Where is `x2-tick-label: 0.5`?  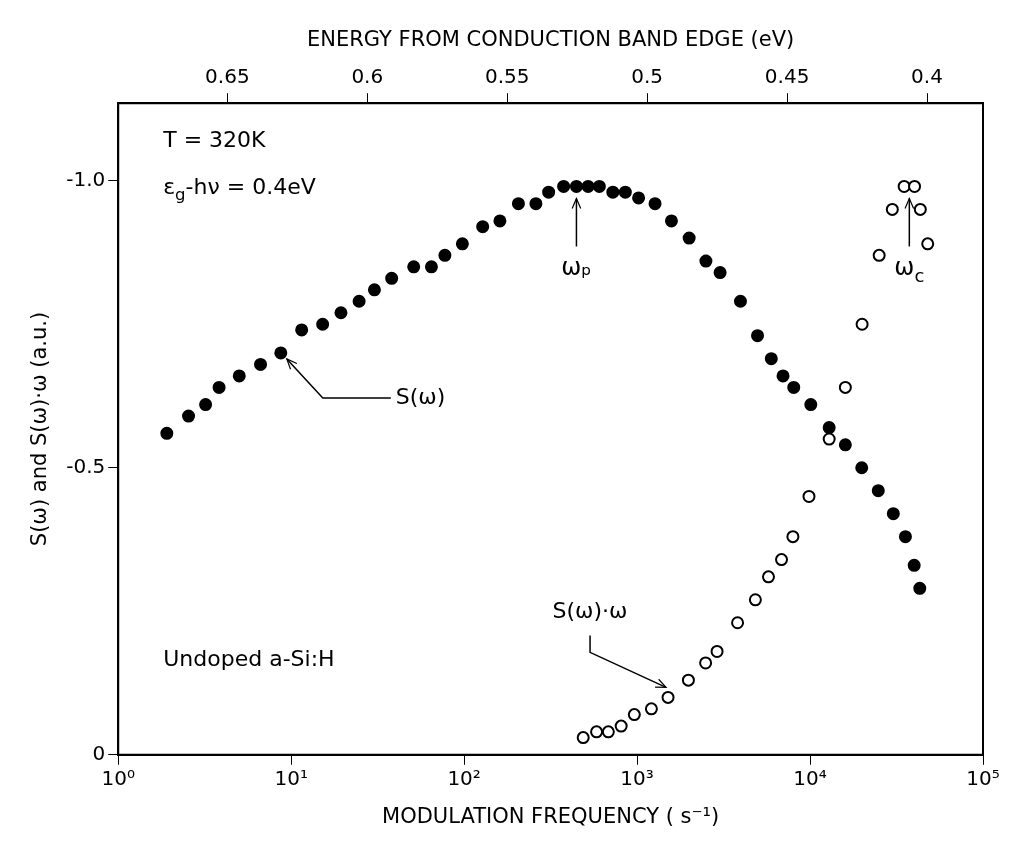
x2-tick-label: 0.5 is located at coordinates (647, 76).